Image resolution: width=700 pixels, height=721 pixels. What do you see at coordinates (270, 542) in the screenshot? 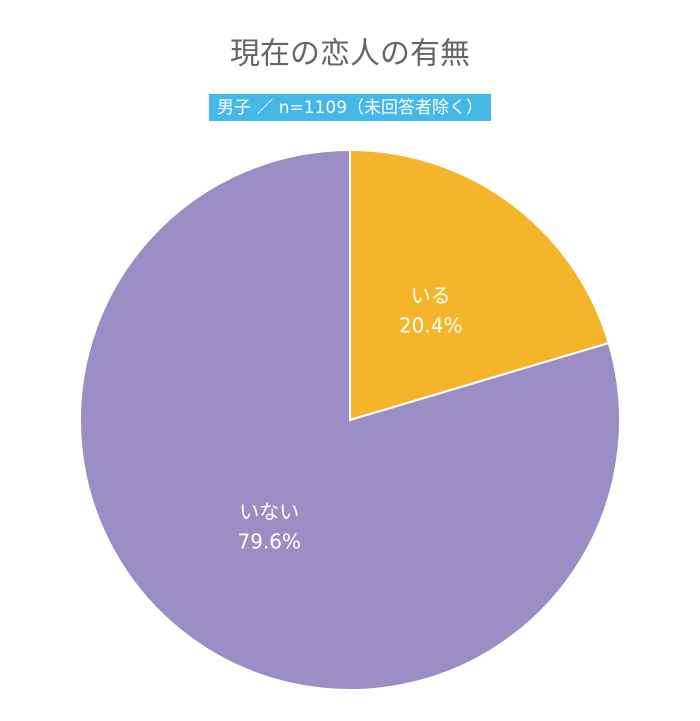
I see `slice-value-label: 79.6%` at bounding box center [270, 542].